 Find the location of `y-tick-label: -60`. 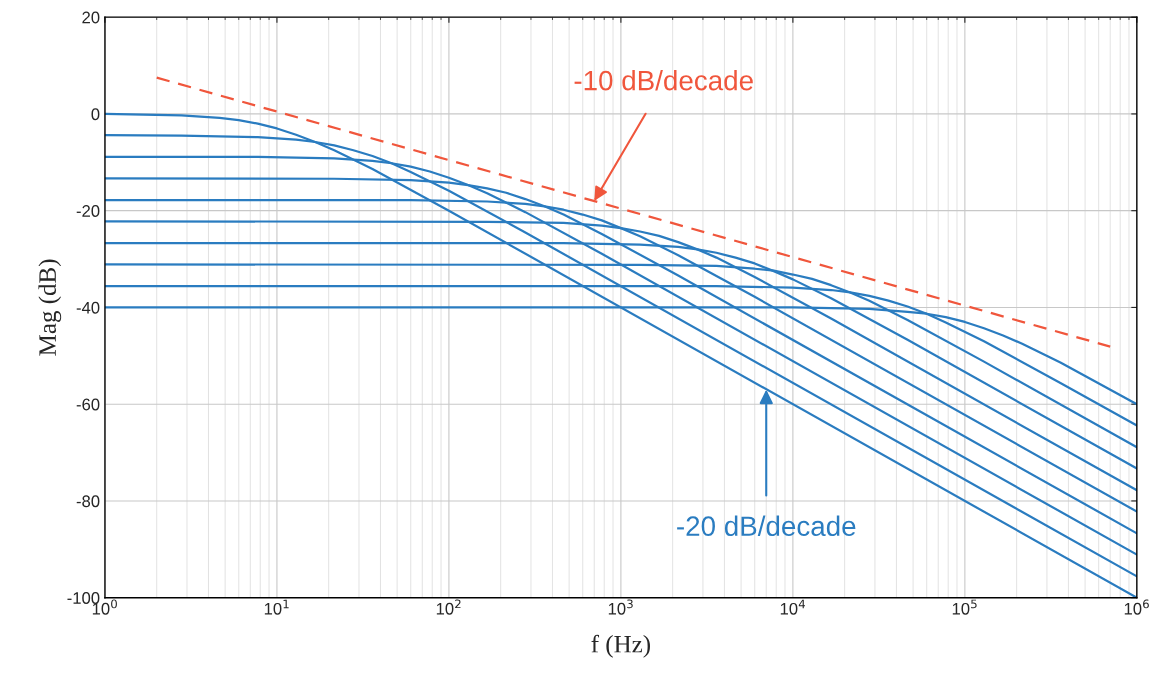

y-tick-label: -60 is located at coordinates (88, 404).